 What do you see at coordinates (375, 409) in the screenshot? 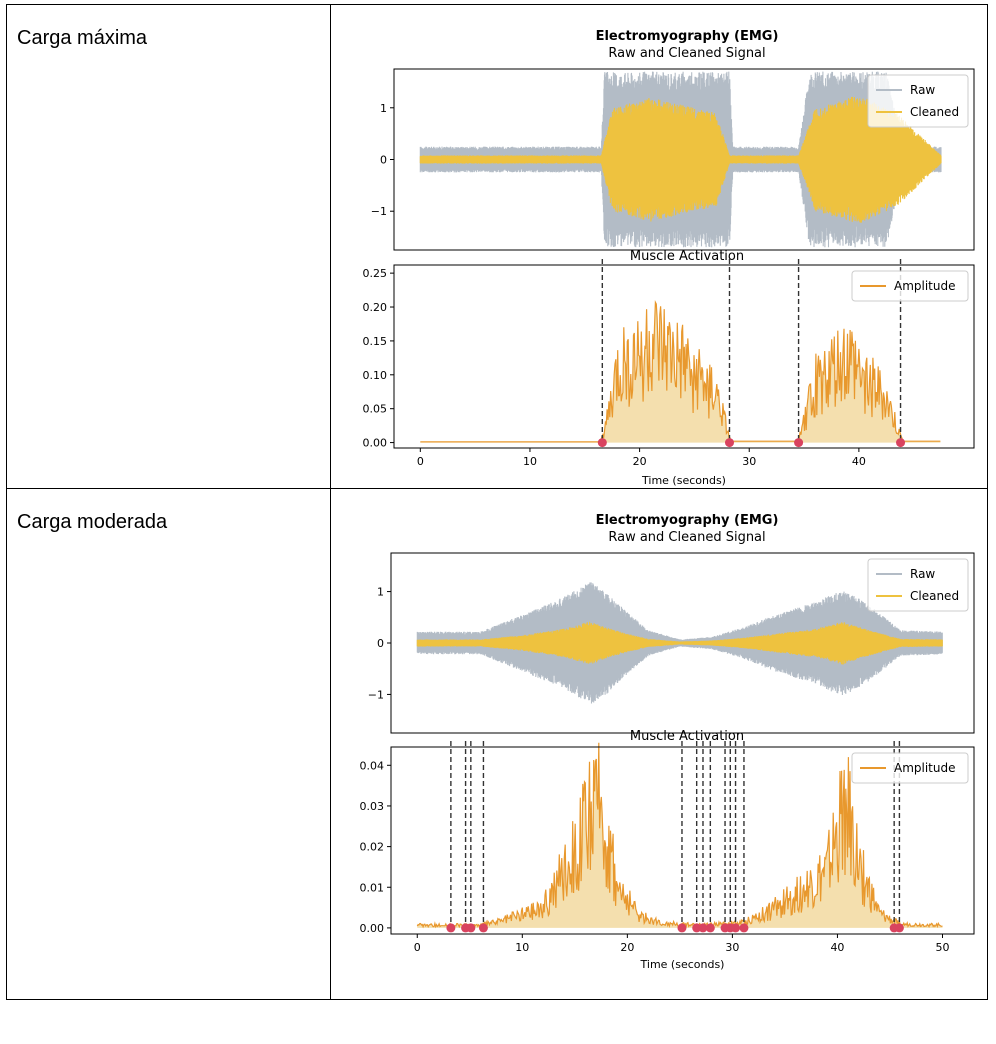
I see `y-tick-label: 0.05` at bounding box center [375, 409].